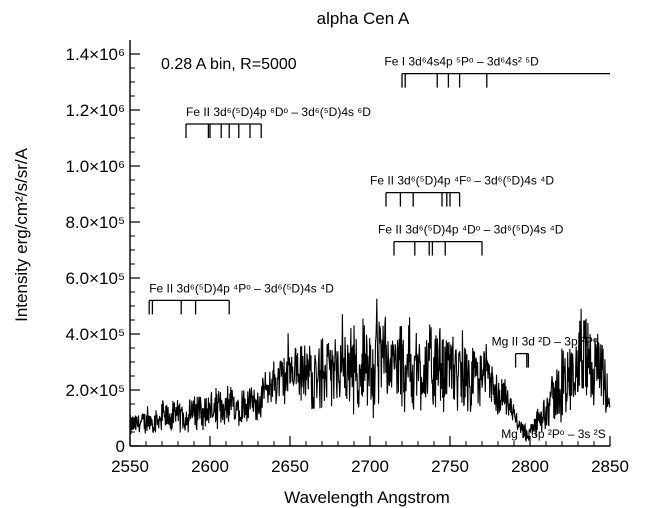 This screenshot has width=647, height=508. I want to click on line-id-label: Fe II 3d⁶(⁵D)4p ⁴Dᵒ – 3d⁶(⁵D)4s ⁴D, so click(471, 230).